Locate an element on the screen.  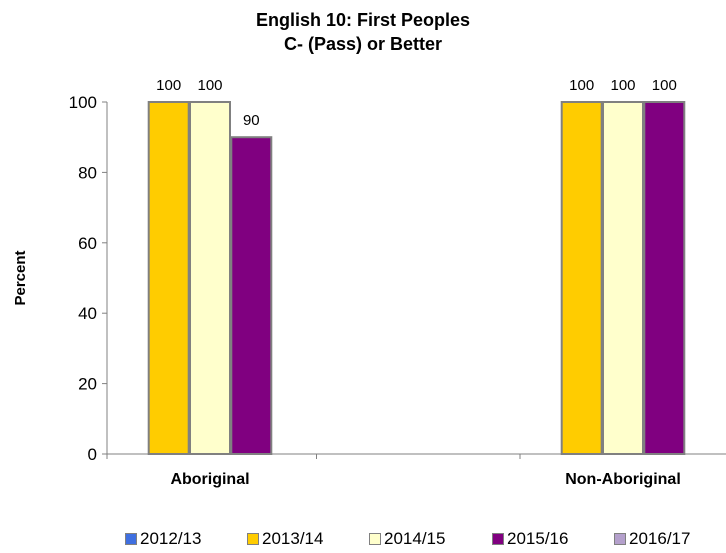
y-tick-label: 60 is located at coordinates (87, 243).